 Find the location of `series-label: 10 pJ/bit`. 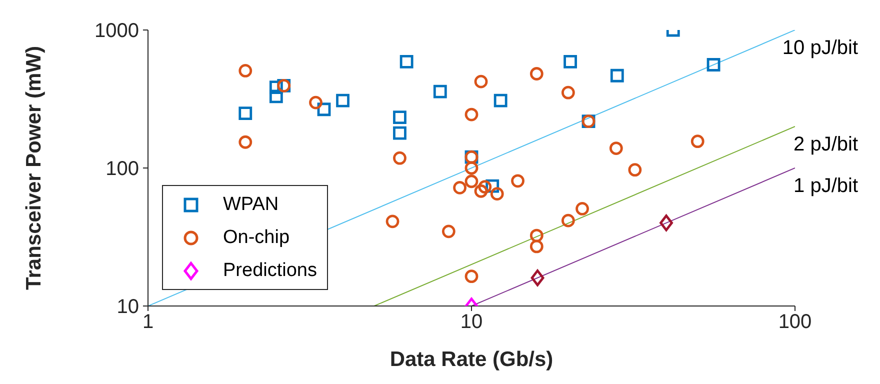

series-label: 10 pJ/bit is located at coordinates (820, 48).